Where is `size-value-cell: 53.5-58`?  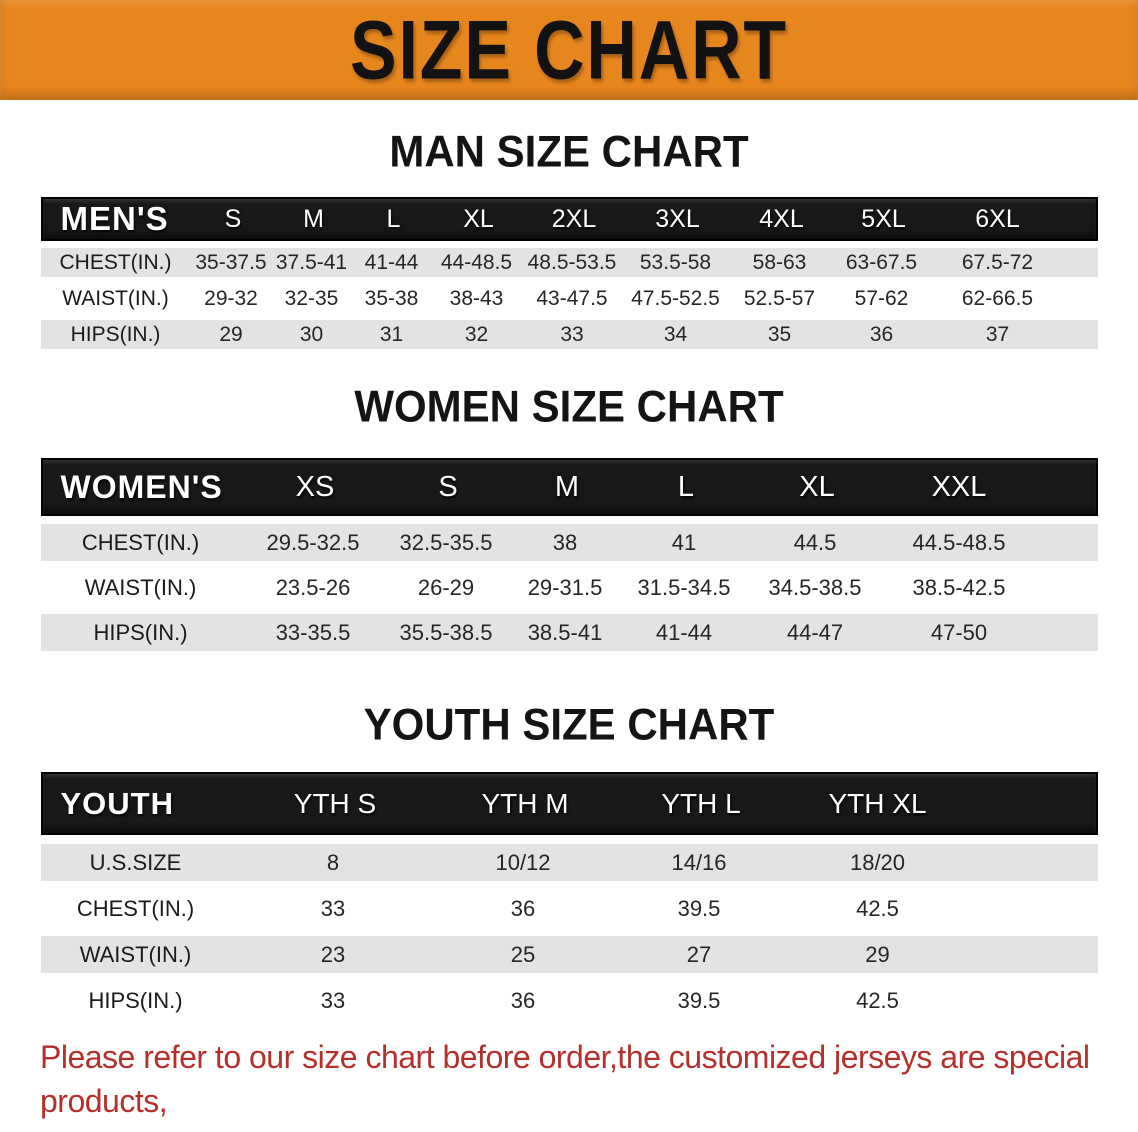 size-value-cell: 53.5-58 is located at coordinates (675, 262).